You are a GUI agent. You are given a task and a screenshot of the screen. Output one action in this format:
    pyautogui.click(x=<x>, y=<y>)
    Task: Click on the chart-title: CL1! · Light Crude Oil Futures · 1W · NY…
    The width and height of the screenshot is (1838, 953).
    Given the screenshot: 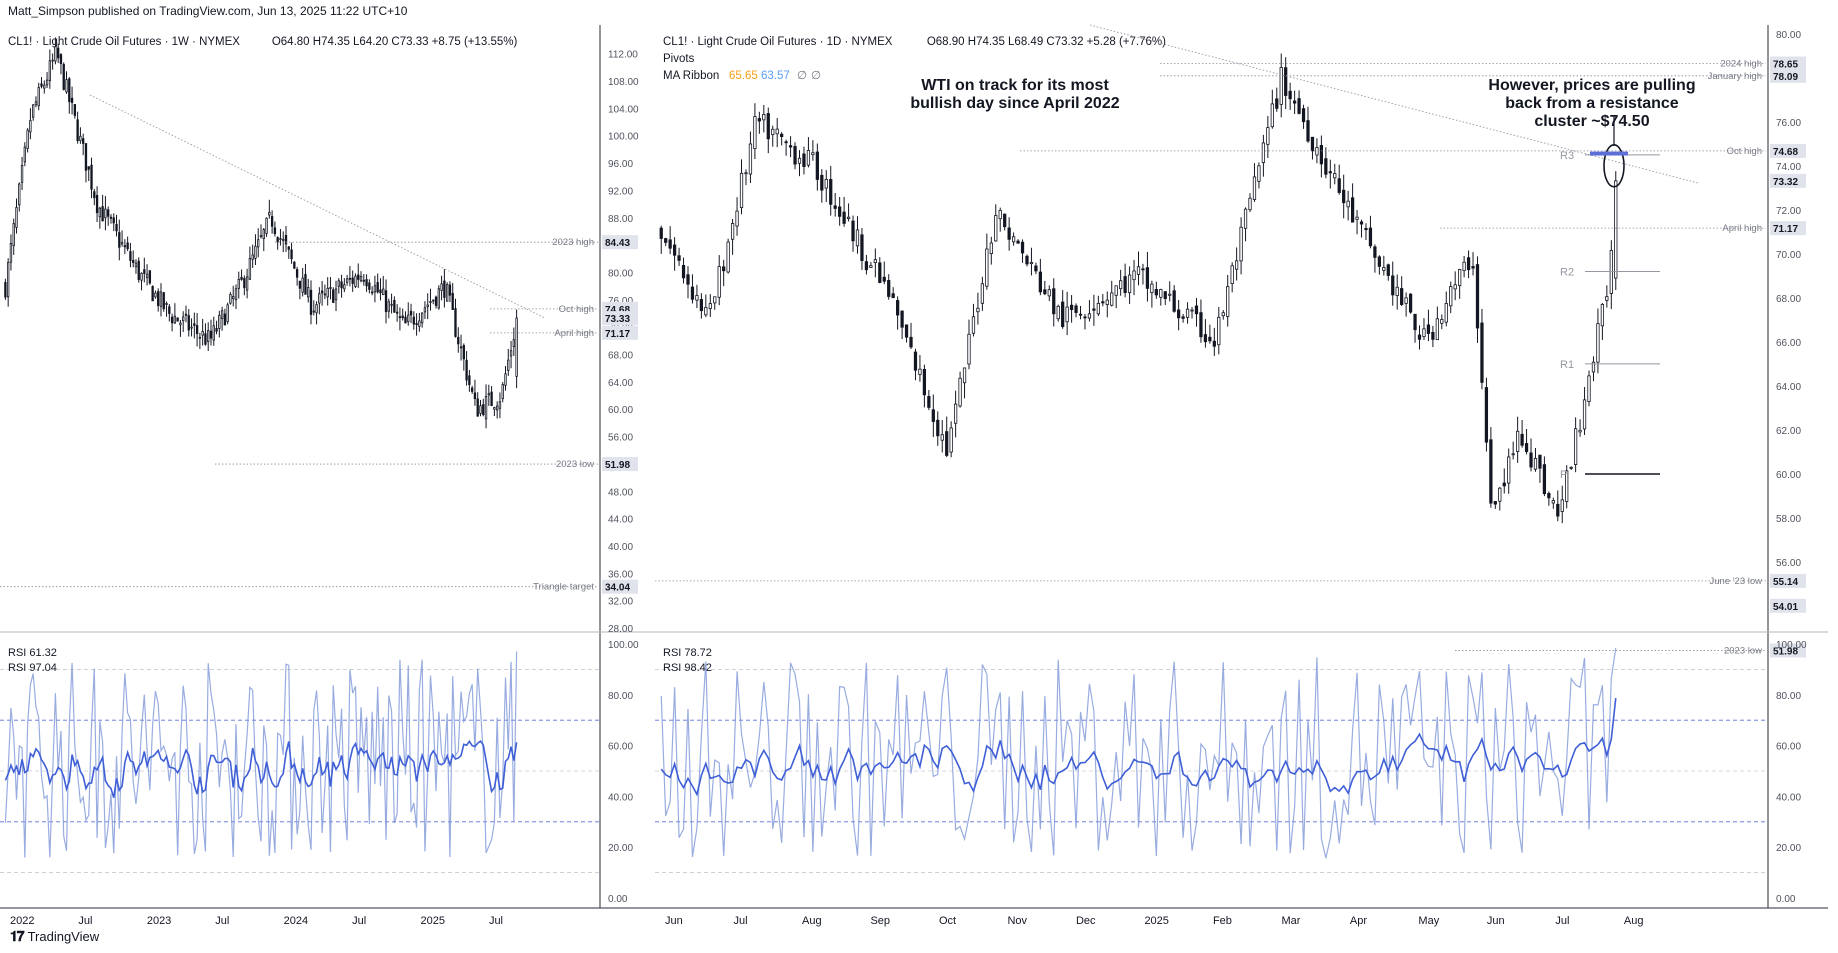 What is the action you would take?
    pyautogui.click(x=124, y=42)
    